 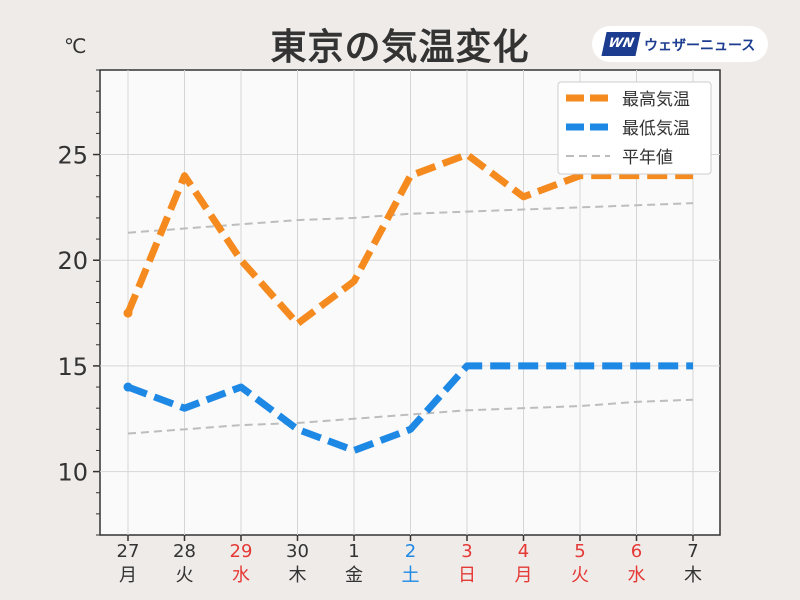 I want to click on x-tick-label-day: 29, so click(x=241, y=551).